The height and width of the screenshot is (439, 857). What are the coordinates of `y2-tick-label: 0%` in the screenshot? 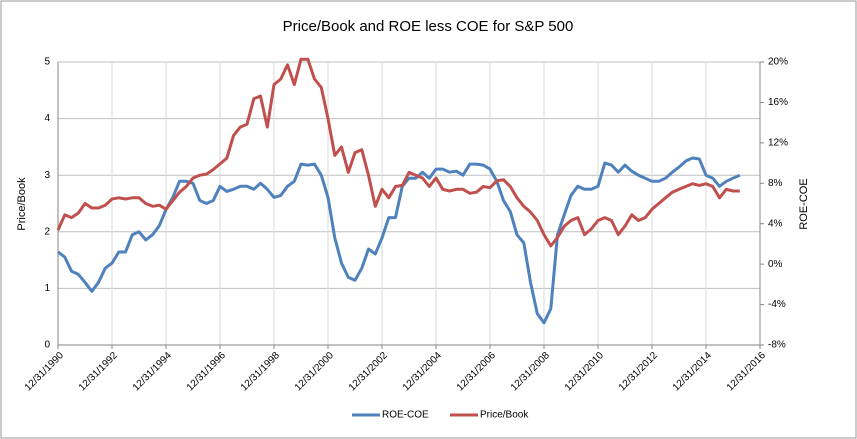 It's located at (775, 264).